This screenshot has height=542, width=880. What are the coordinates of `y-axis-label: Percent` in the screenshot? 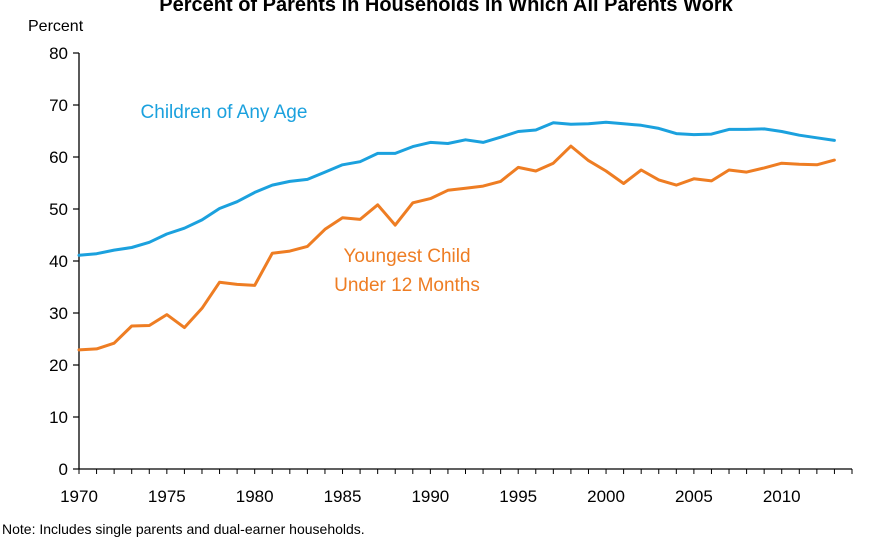 It's located at (56, 26).